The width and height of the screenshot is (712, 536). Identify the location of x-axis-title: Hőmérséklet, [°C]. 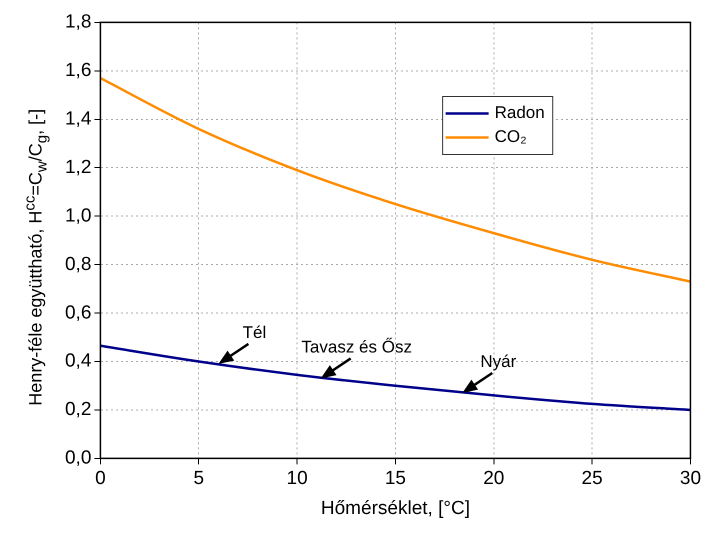
(395, 508).